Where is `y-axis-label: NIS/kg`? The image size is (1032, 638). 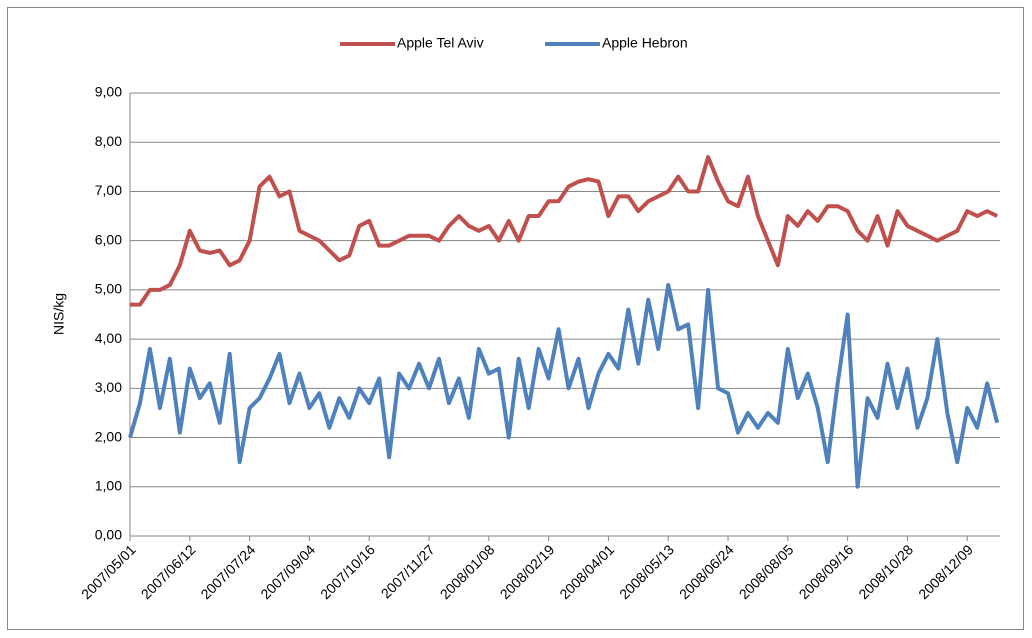 y-axis-label: NIS/kg is located at coordinates (59, 314).